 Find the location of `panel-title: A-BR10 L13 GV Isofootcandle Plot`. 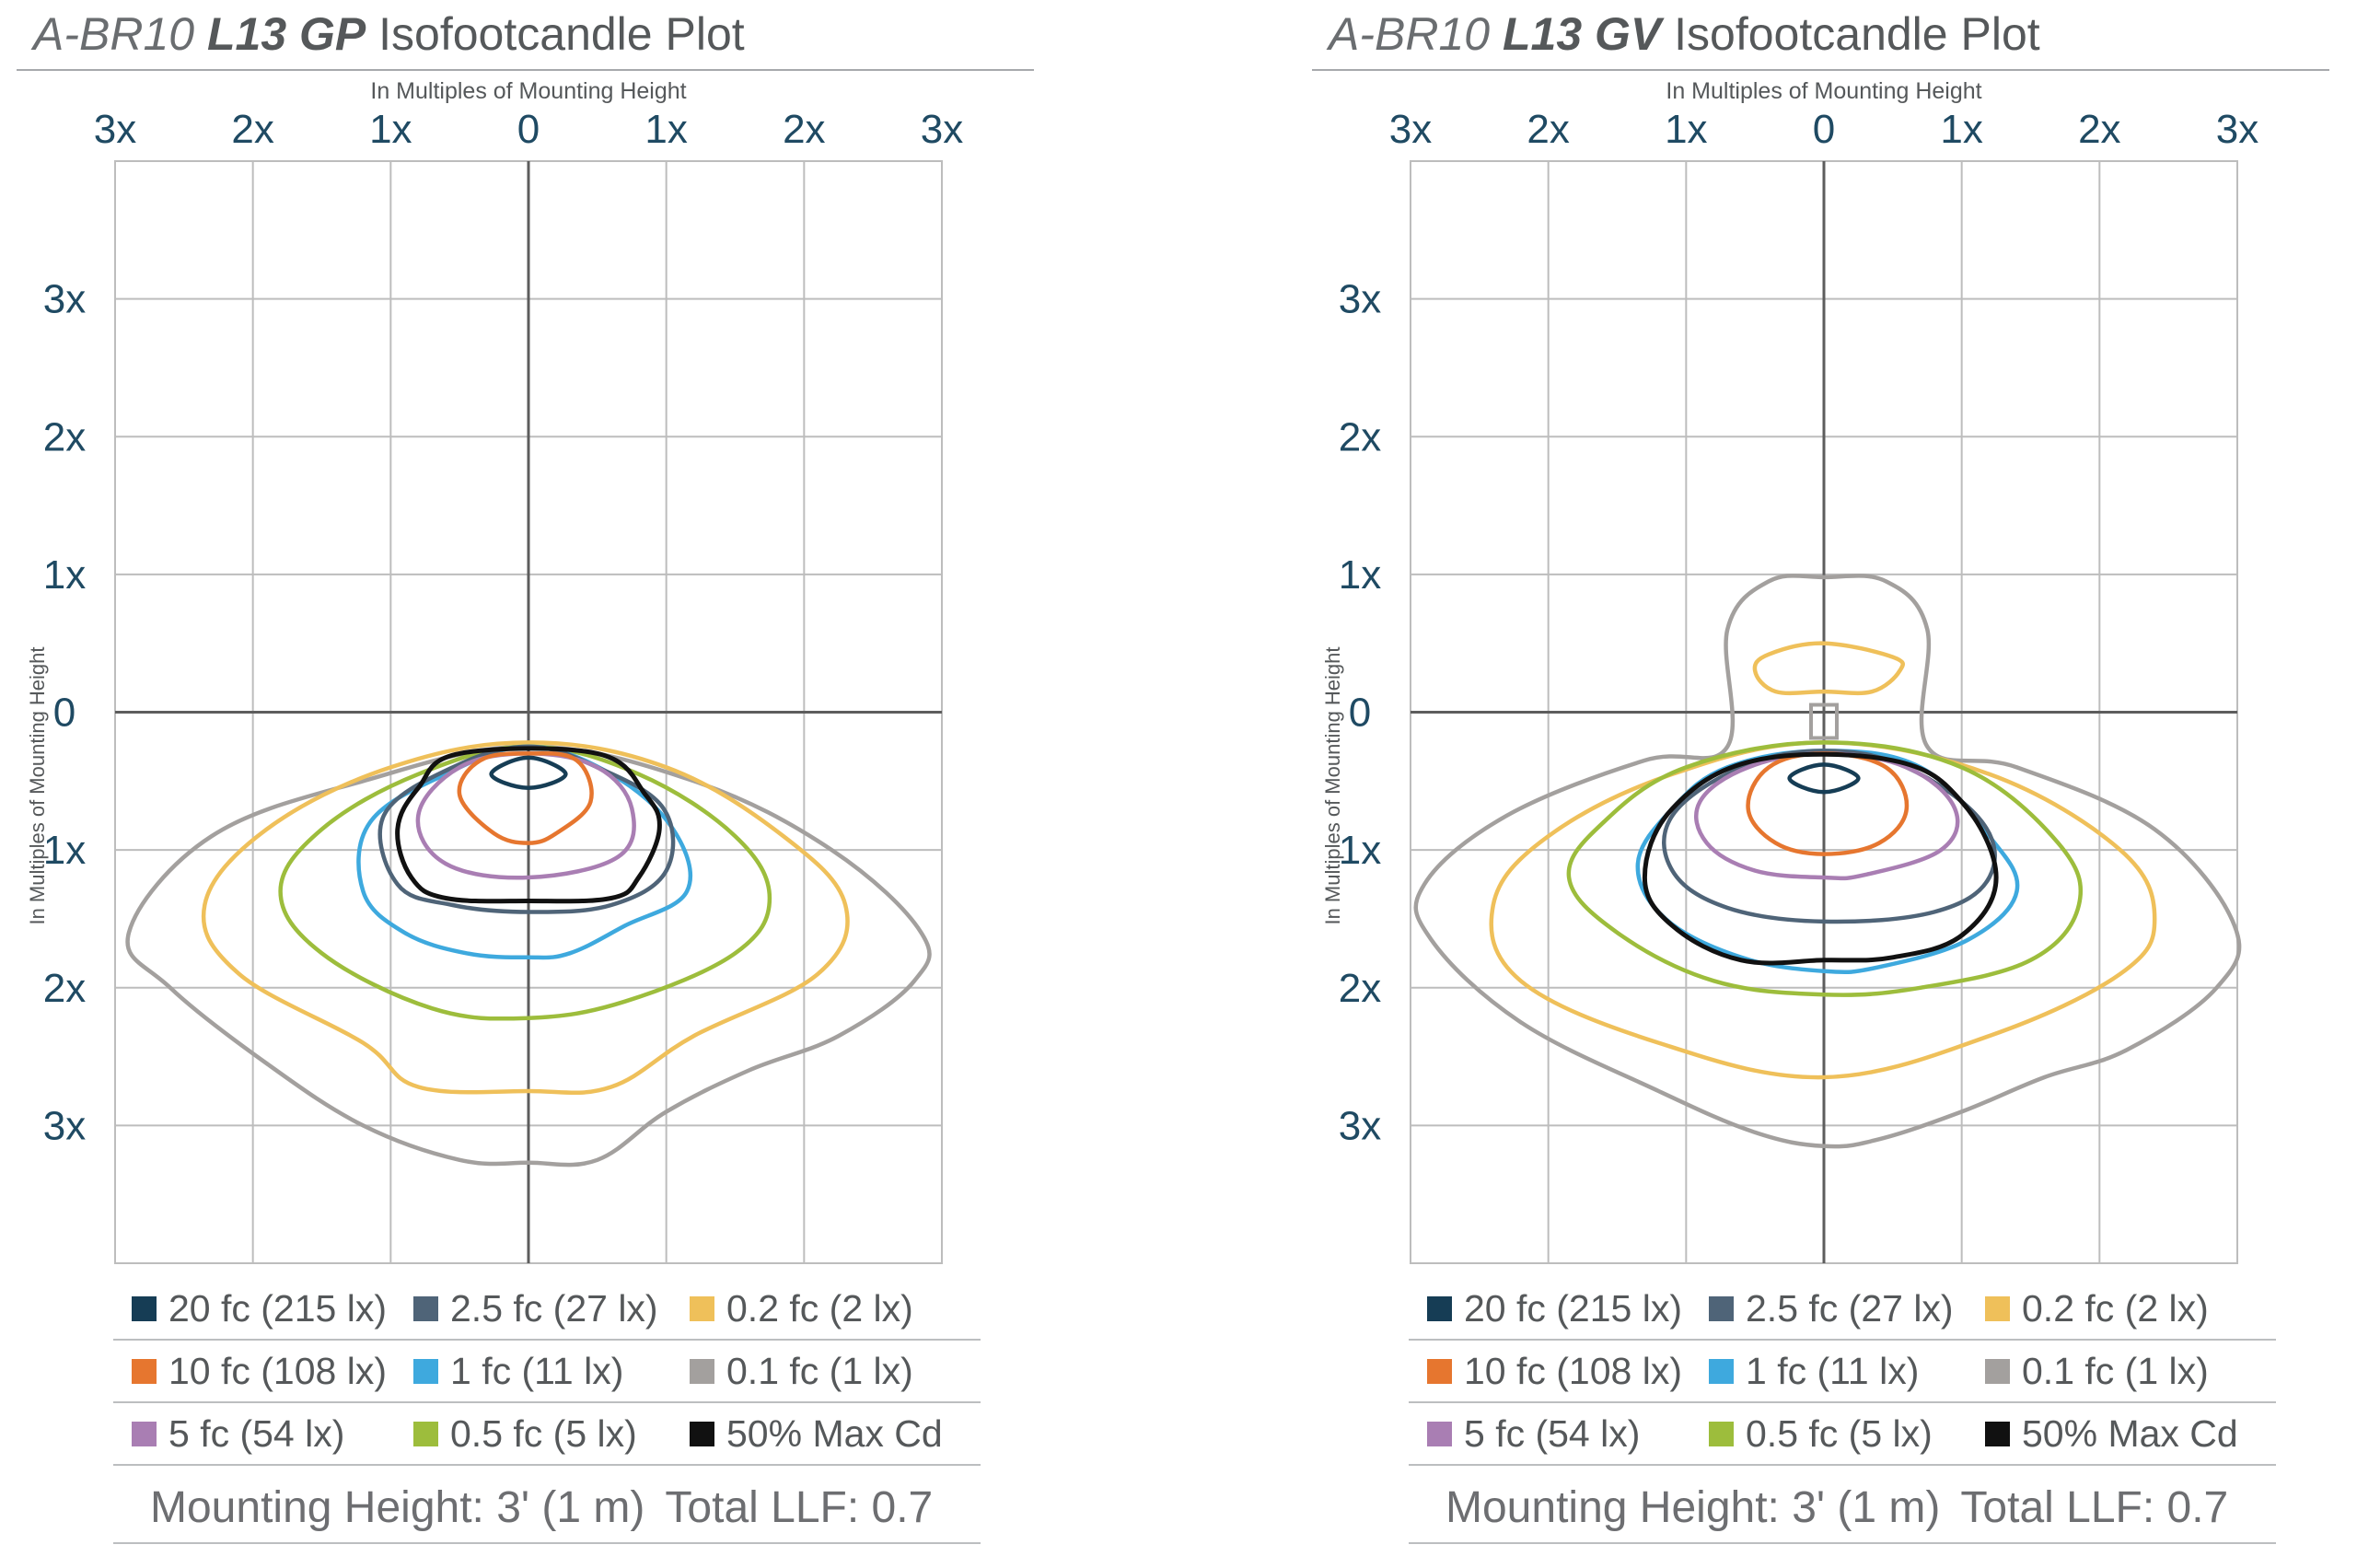

panel-title: A-BR10 L13 GV Isofootcandle Plot is located at coordinates (1684, 34).